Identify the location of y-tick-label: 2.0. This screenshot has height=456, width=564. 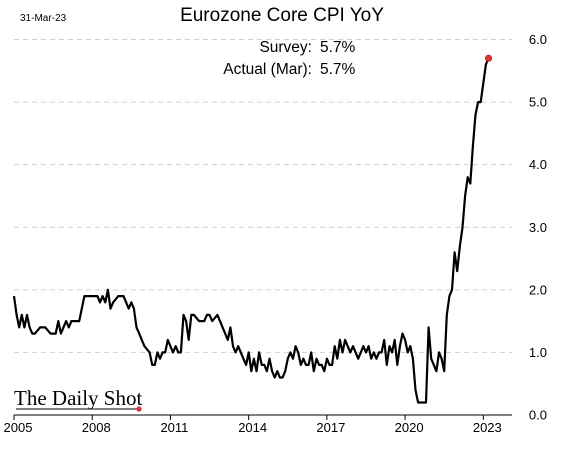
(538, 289).